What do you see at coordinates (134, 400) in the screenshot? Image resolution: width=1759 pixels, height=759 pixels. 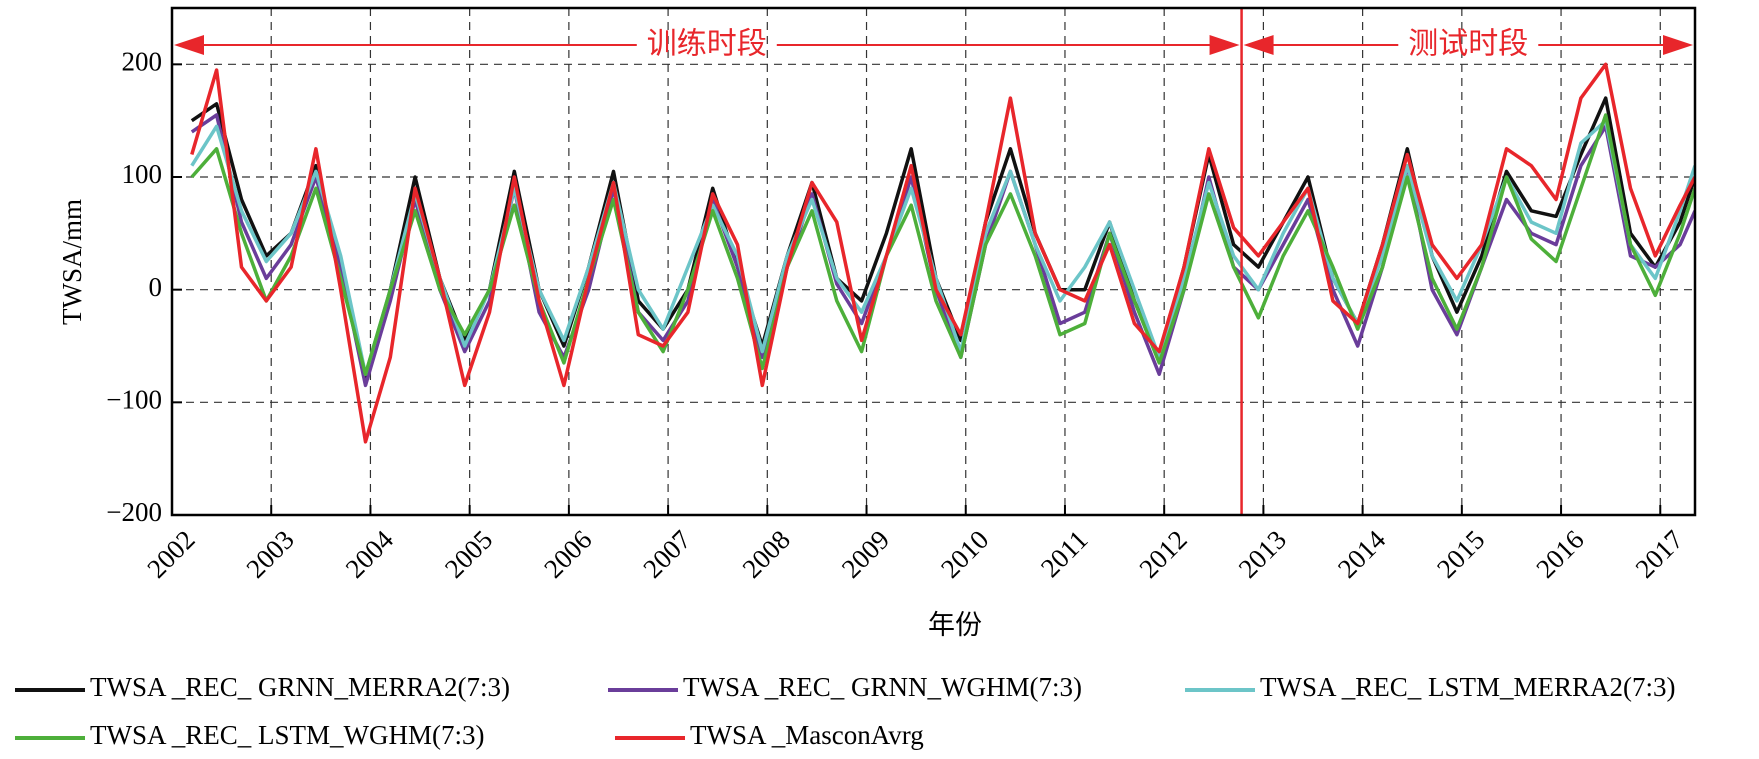 I see `y-tick-label: −100` at bounding box center [134, 400].